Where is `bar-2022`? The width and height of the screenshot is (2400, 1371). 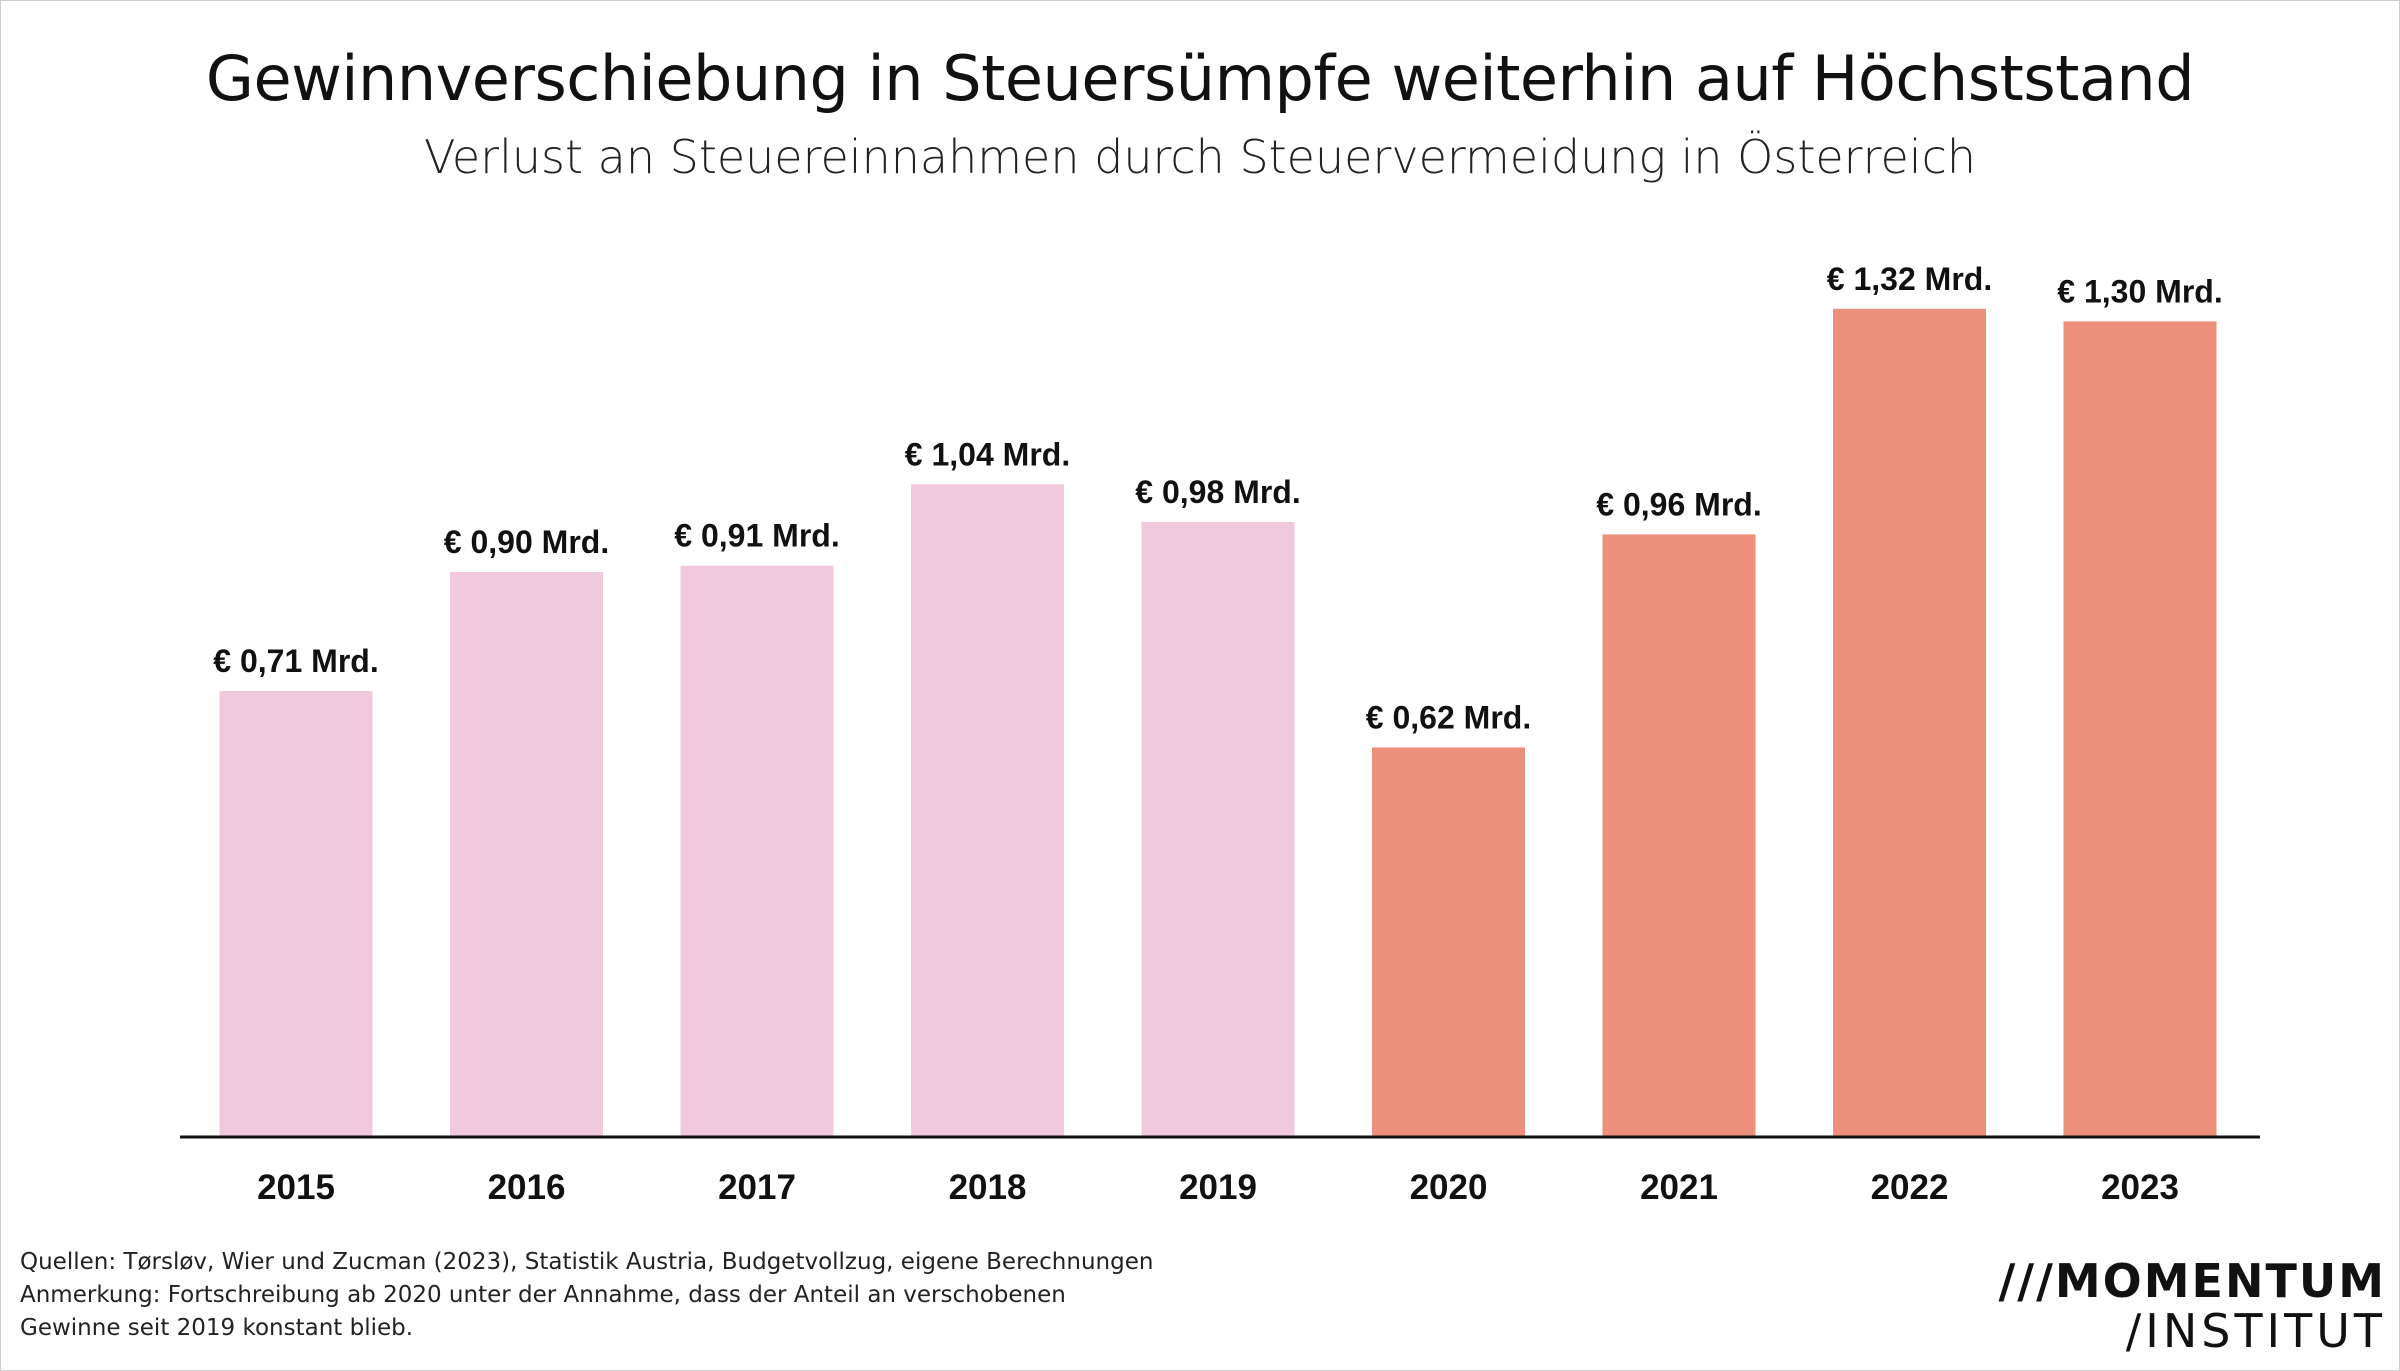 bar-2022 is located at coordinates (1909, 722).